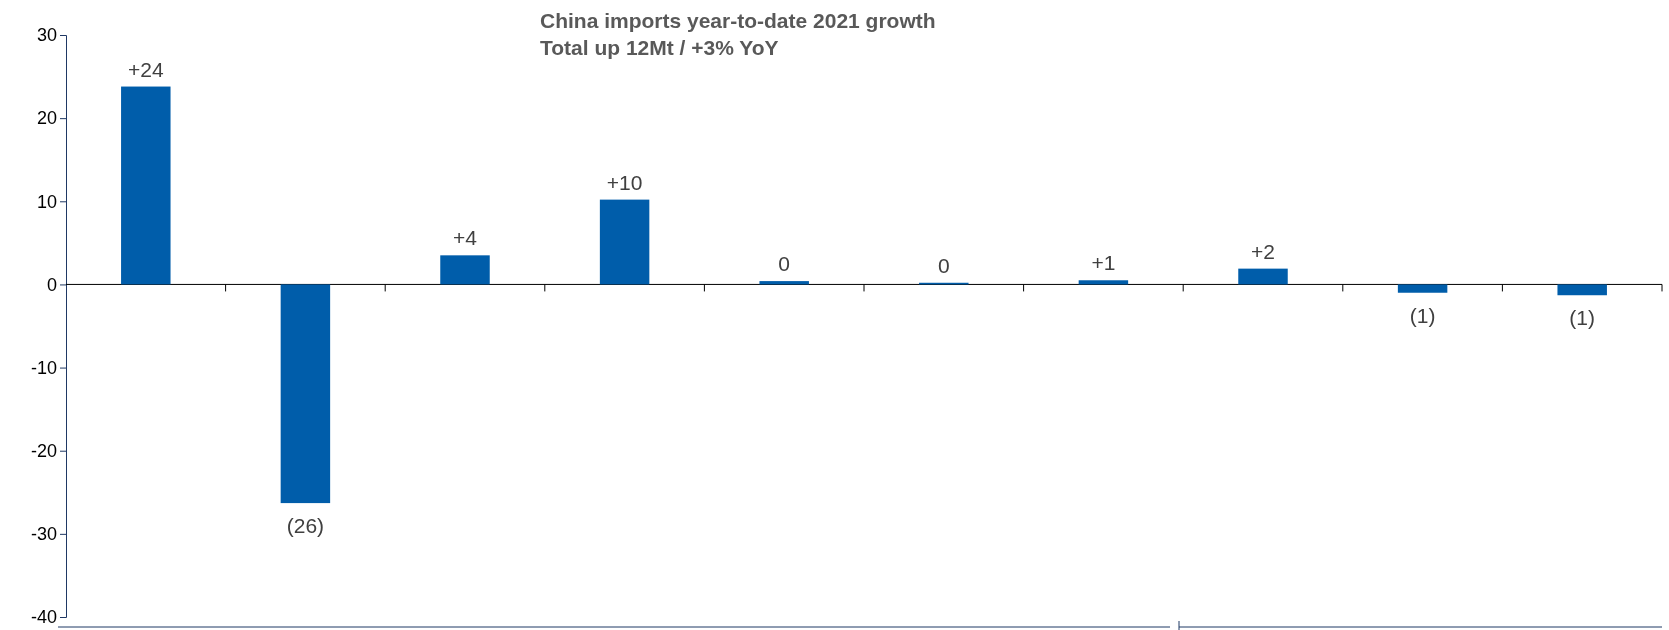 This screenshot has height=630, width=1669. I want to click on data-label: +2, so click(1263, 251).